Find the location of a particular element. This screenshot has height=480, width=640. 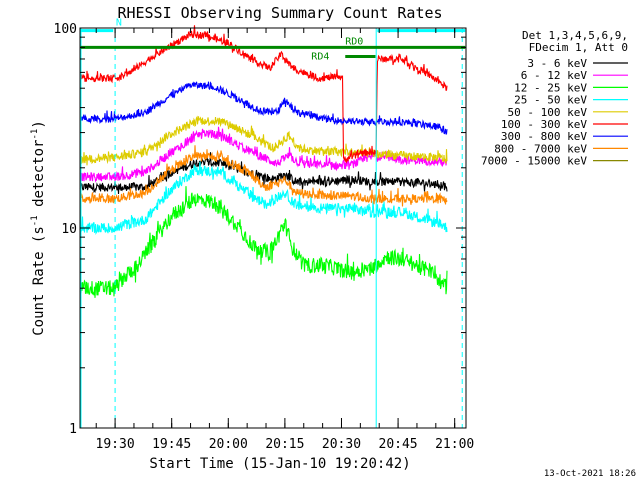

x-tick-label-6: 21:00 is located at coordinates (454, 444).